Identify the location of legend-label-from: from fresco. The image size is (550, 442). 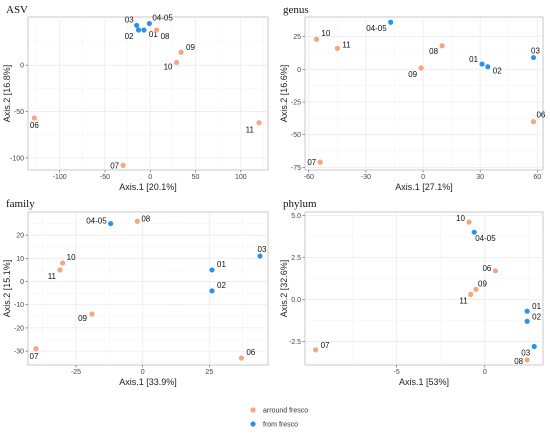
(280, 425).